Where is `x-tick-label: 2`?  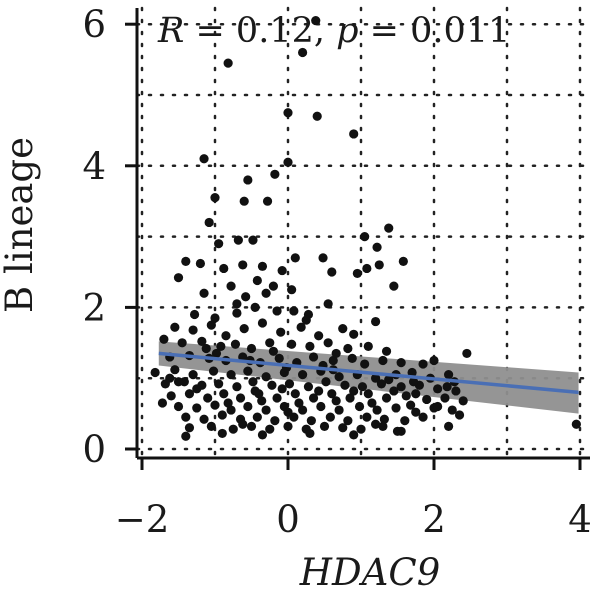 x-tick-label: 2 is located at coordinates (434, 519).